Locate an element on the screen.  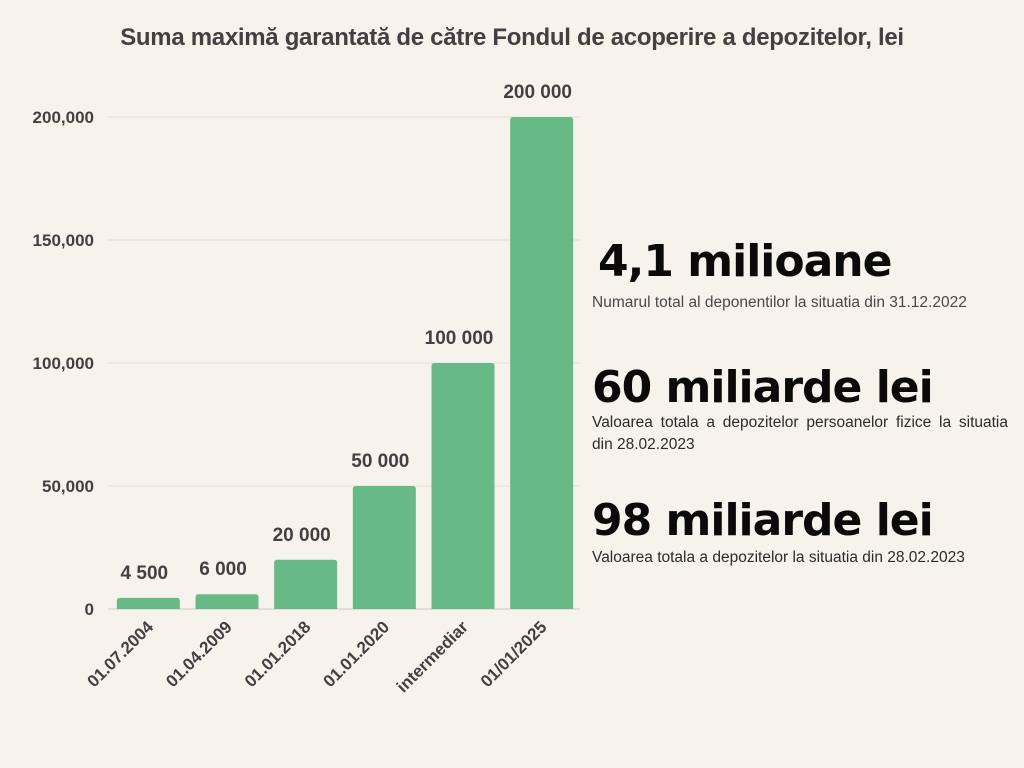
y-tick-label: 50,000 is located at coordinates (68, 486).